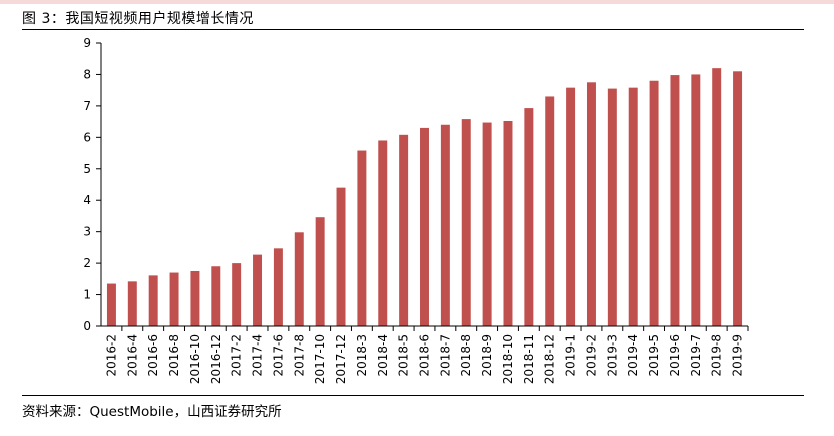 The height and width of the screenshot is (436, 834). What do you see at coordinates (138, 19) in the screenshot?
I see `figure-title: 图 3：我国短视频用户规模增长情况` at bounding box center [138, 19].